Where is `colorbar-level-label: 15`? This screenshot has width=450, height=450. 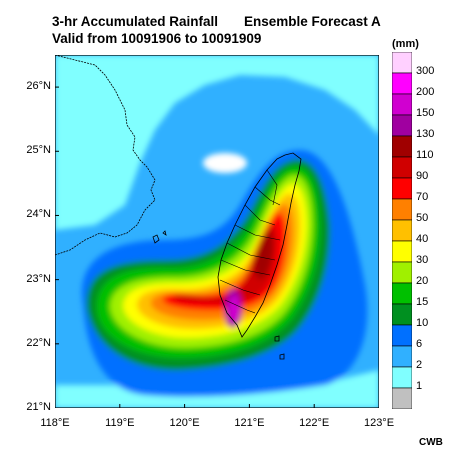 colorbar-level-label: 15 is located at coordinates (422, 302).